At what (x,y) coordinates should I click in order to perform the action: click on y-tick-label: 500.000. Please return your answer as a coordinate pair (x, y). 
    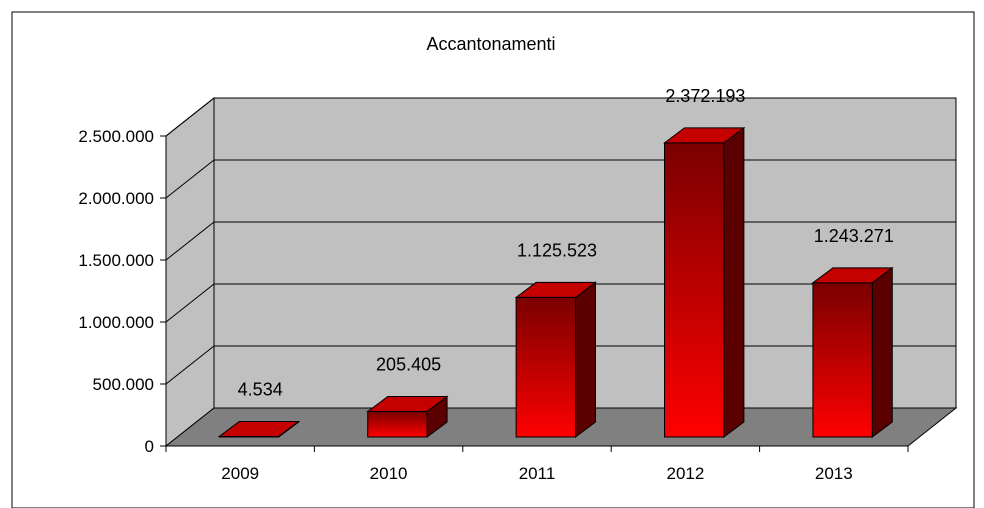
    Looking at the image, I should click on (123, 384).